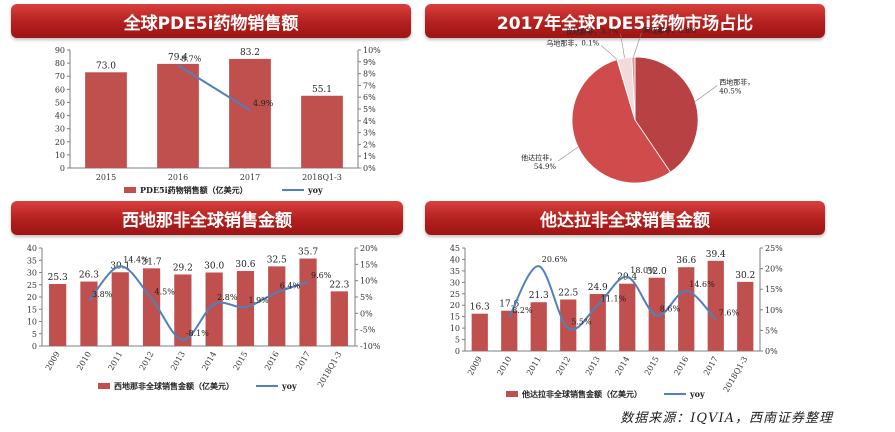 Image resolution: width=895 pixels, height=432 pixels. I want to click on x-tick-label: 2016, so click(272, 361).